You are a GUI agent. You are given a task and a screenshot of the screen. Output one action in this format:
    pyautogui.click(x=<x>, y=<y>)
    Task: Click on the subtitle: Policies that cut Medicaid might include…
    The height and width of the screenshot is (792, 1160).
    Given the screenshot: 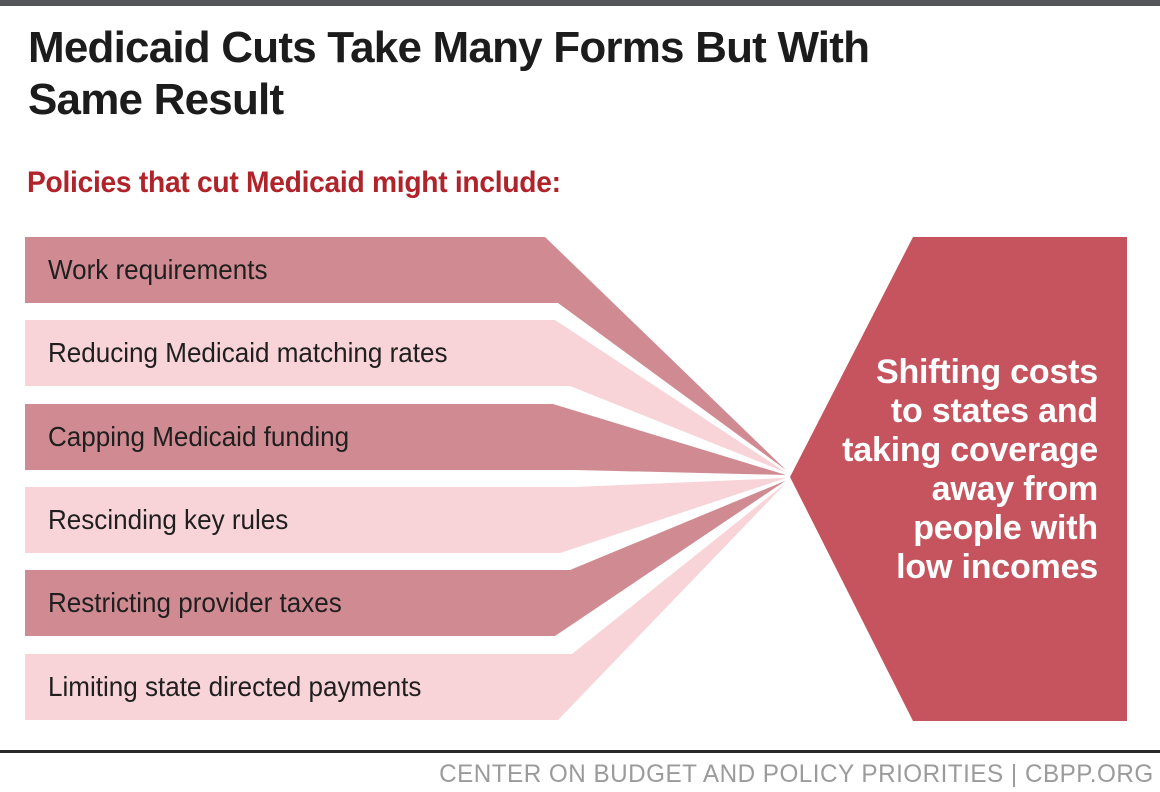 What is the action you would take?
    pyautogui.click(x=294, y=182)
    